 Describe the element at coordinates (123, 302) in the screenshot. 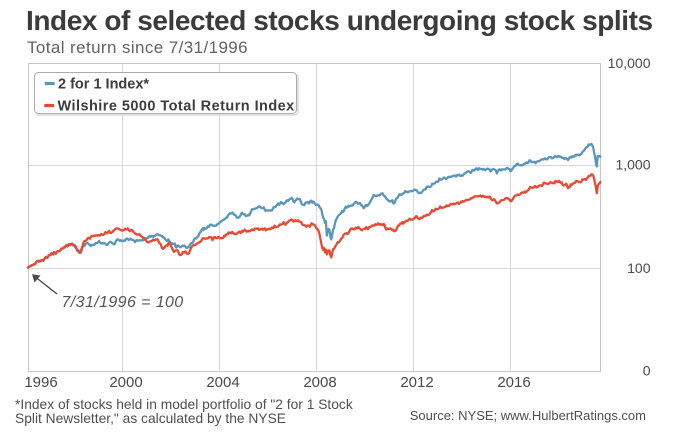

I see `svg-text: 7/31/1996 = 100` at that location.